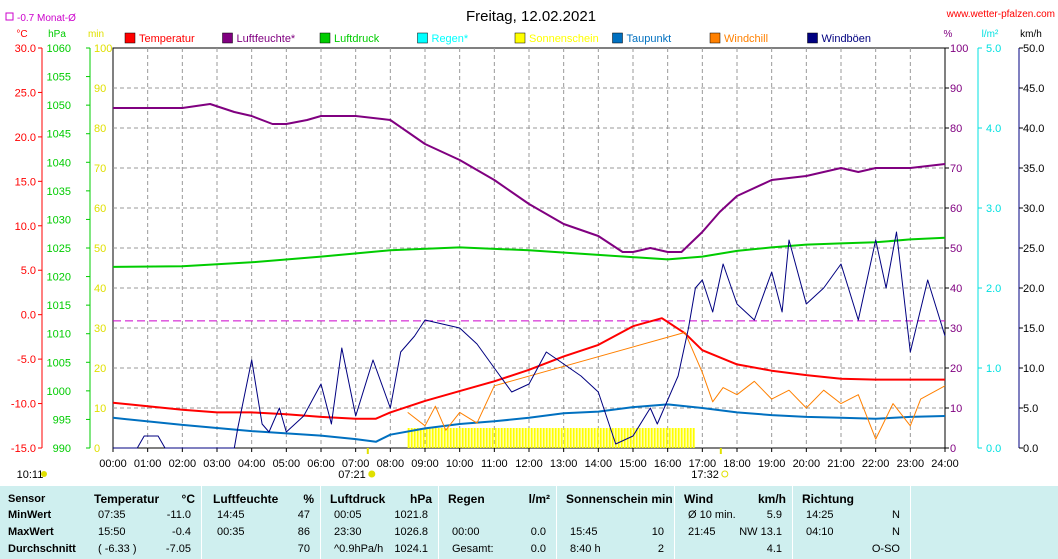  I want to click on tick-x: 19:00, so click(772, 464).